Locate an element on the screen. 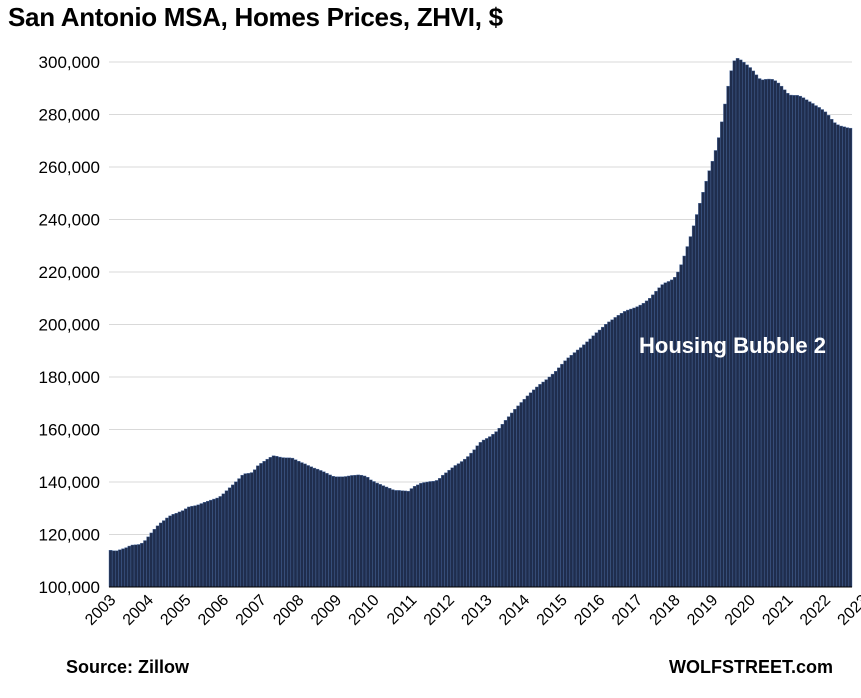 The width and height of the screenshot is (861, 698). y-tick-label: 180,000 is located at coordinates (69, 377).